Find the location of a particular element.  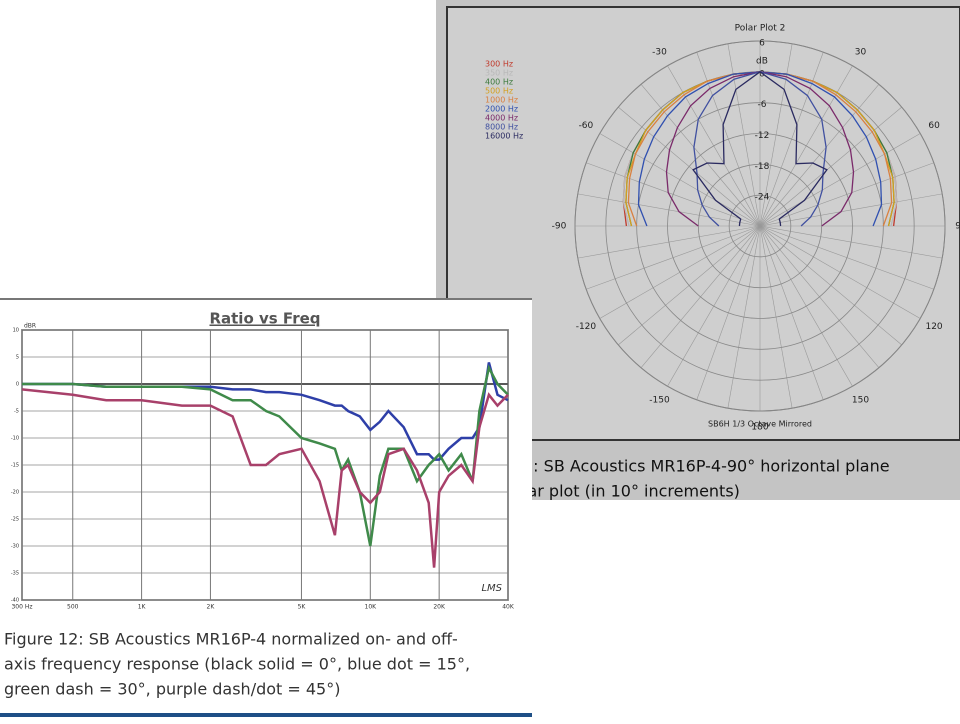

x-tick-label: 2K is located at coordinates (211, 607).